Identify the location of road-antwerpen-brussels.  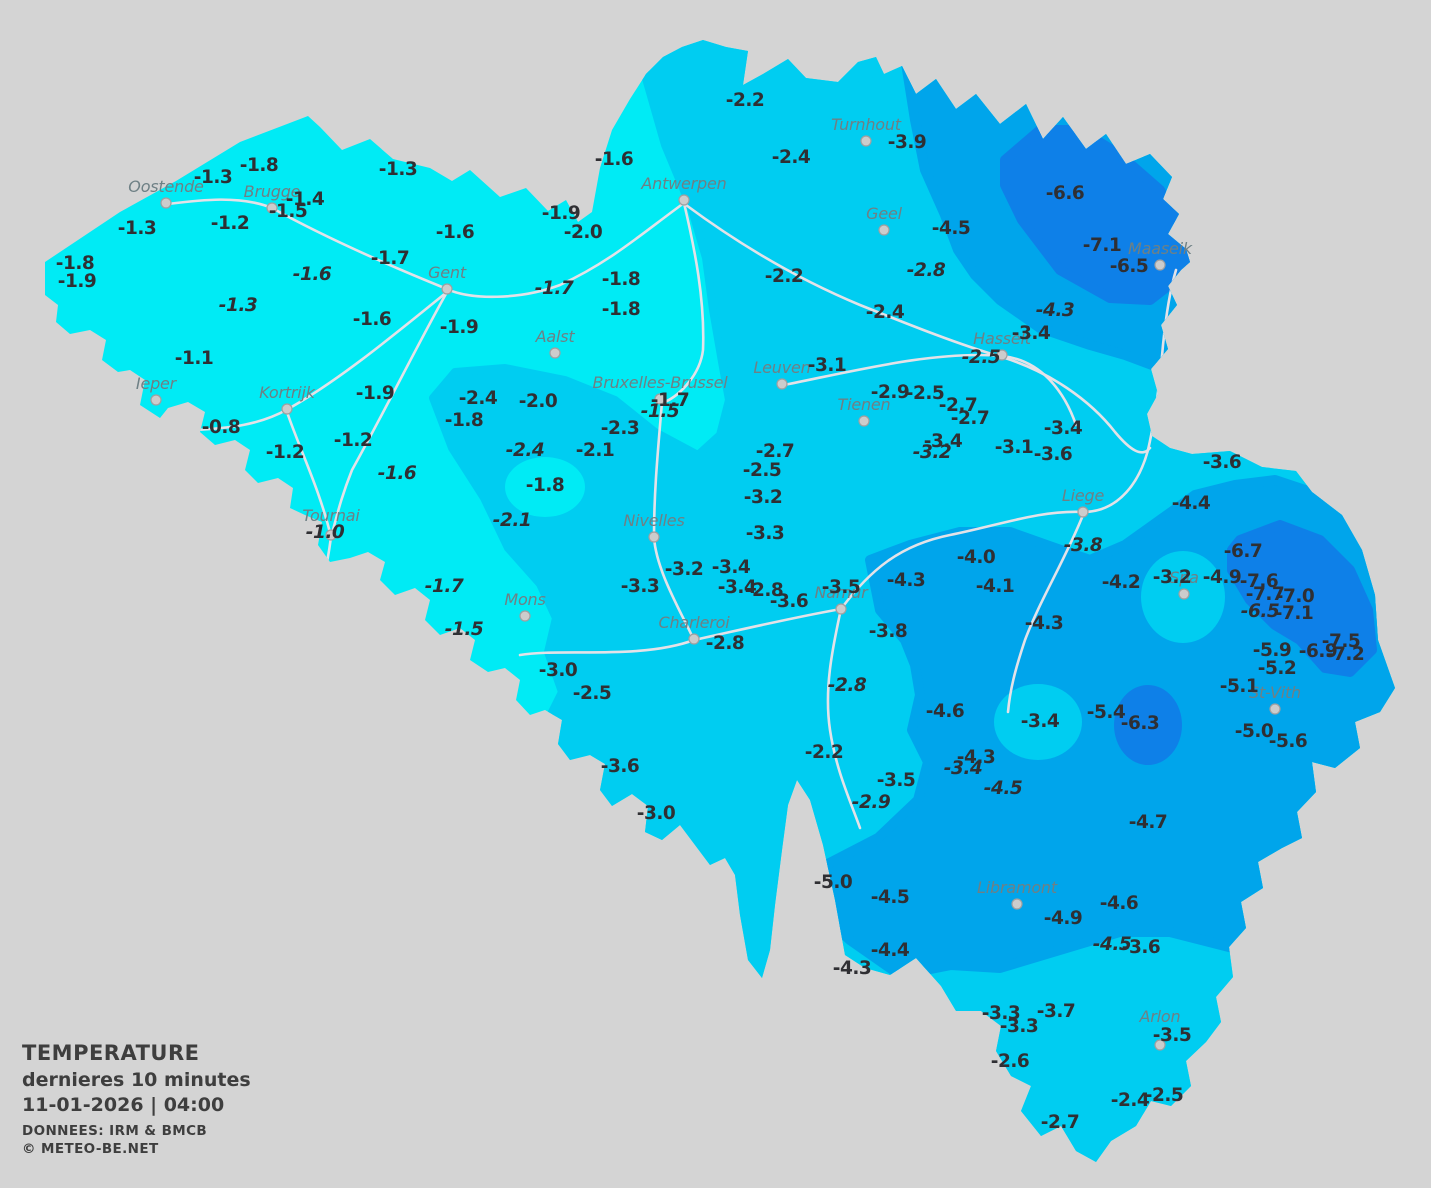
(684, 302).